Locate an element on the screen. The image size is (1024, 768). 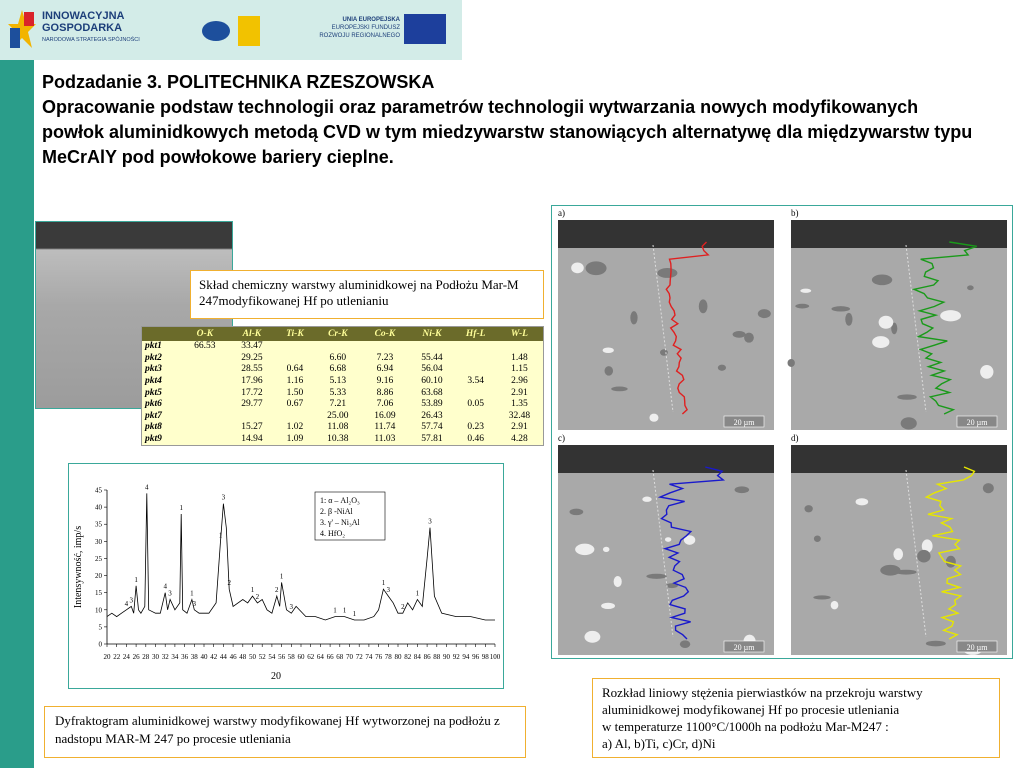
x-tick-label: 48 is located at coordinates (243, 657).